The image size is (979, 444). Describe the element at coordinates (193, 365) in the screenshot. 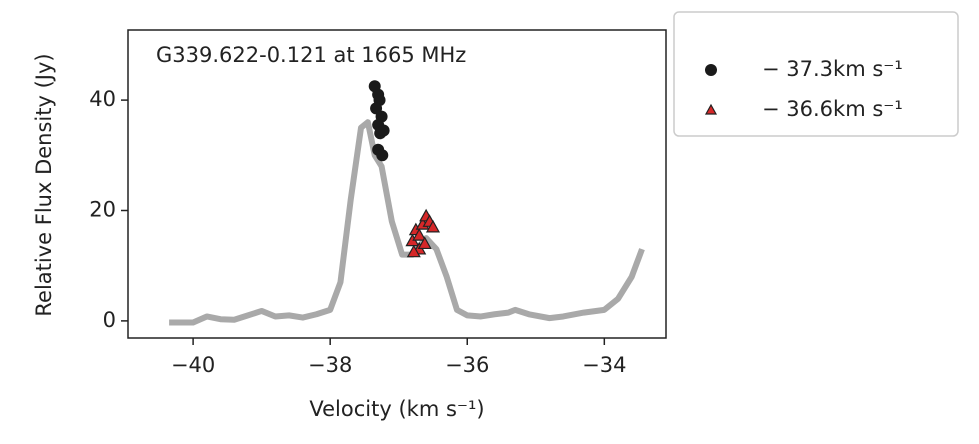

I see `x-tick-label: −40` at that location.